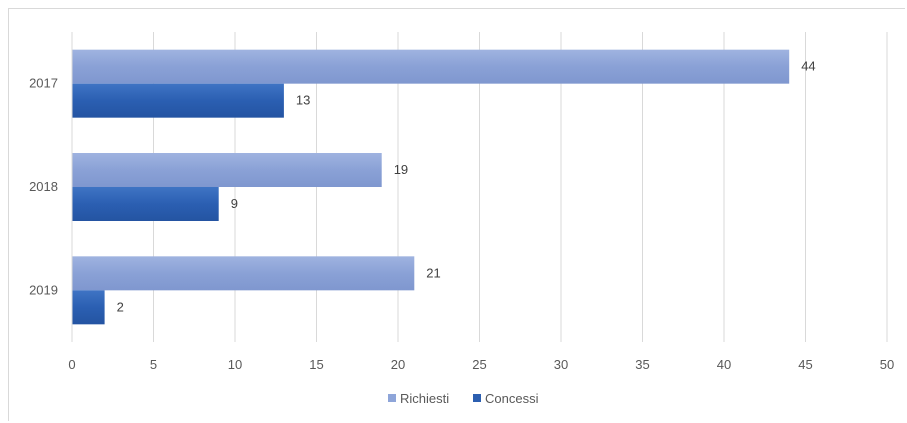  I want to click on x-tick-label: 45, so click(805, 364).